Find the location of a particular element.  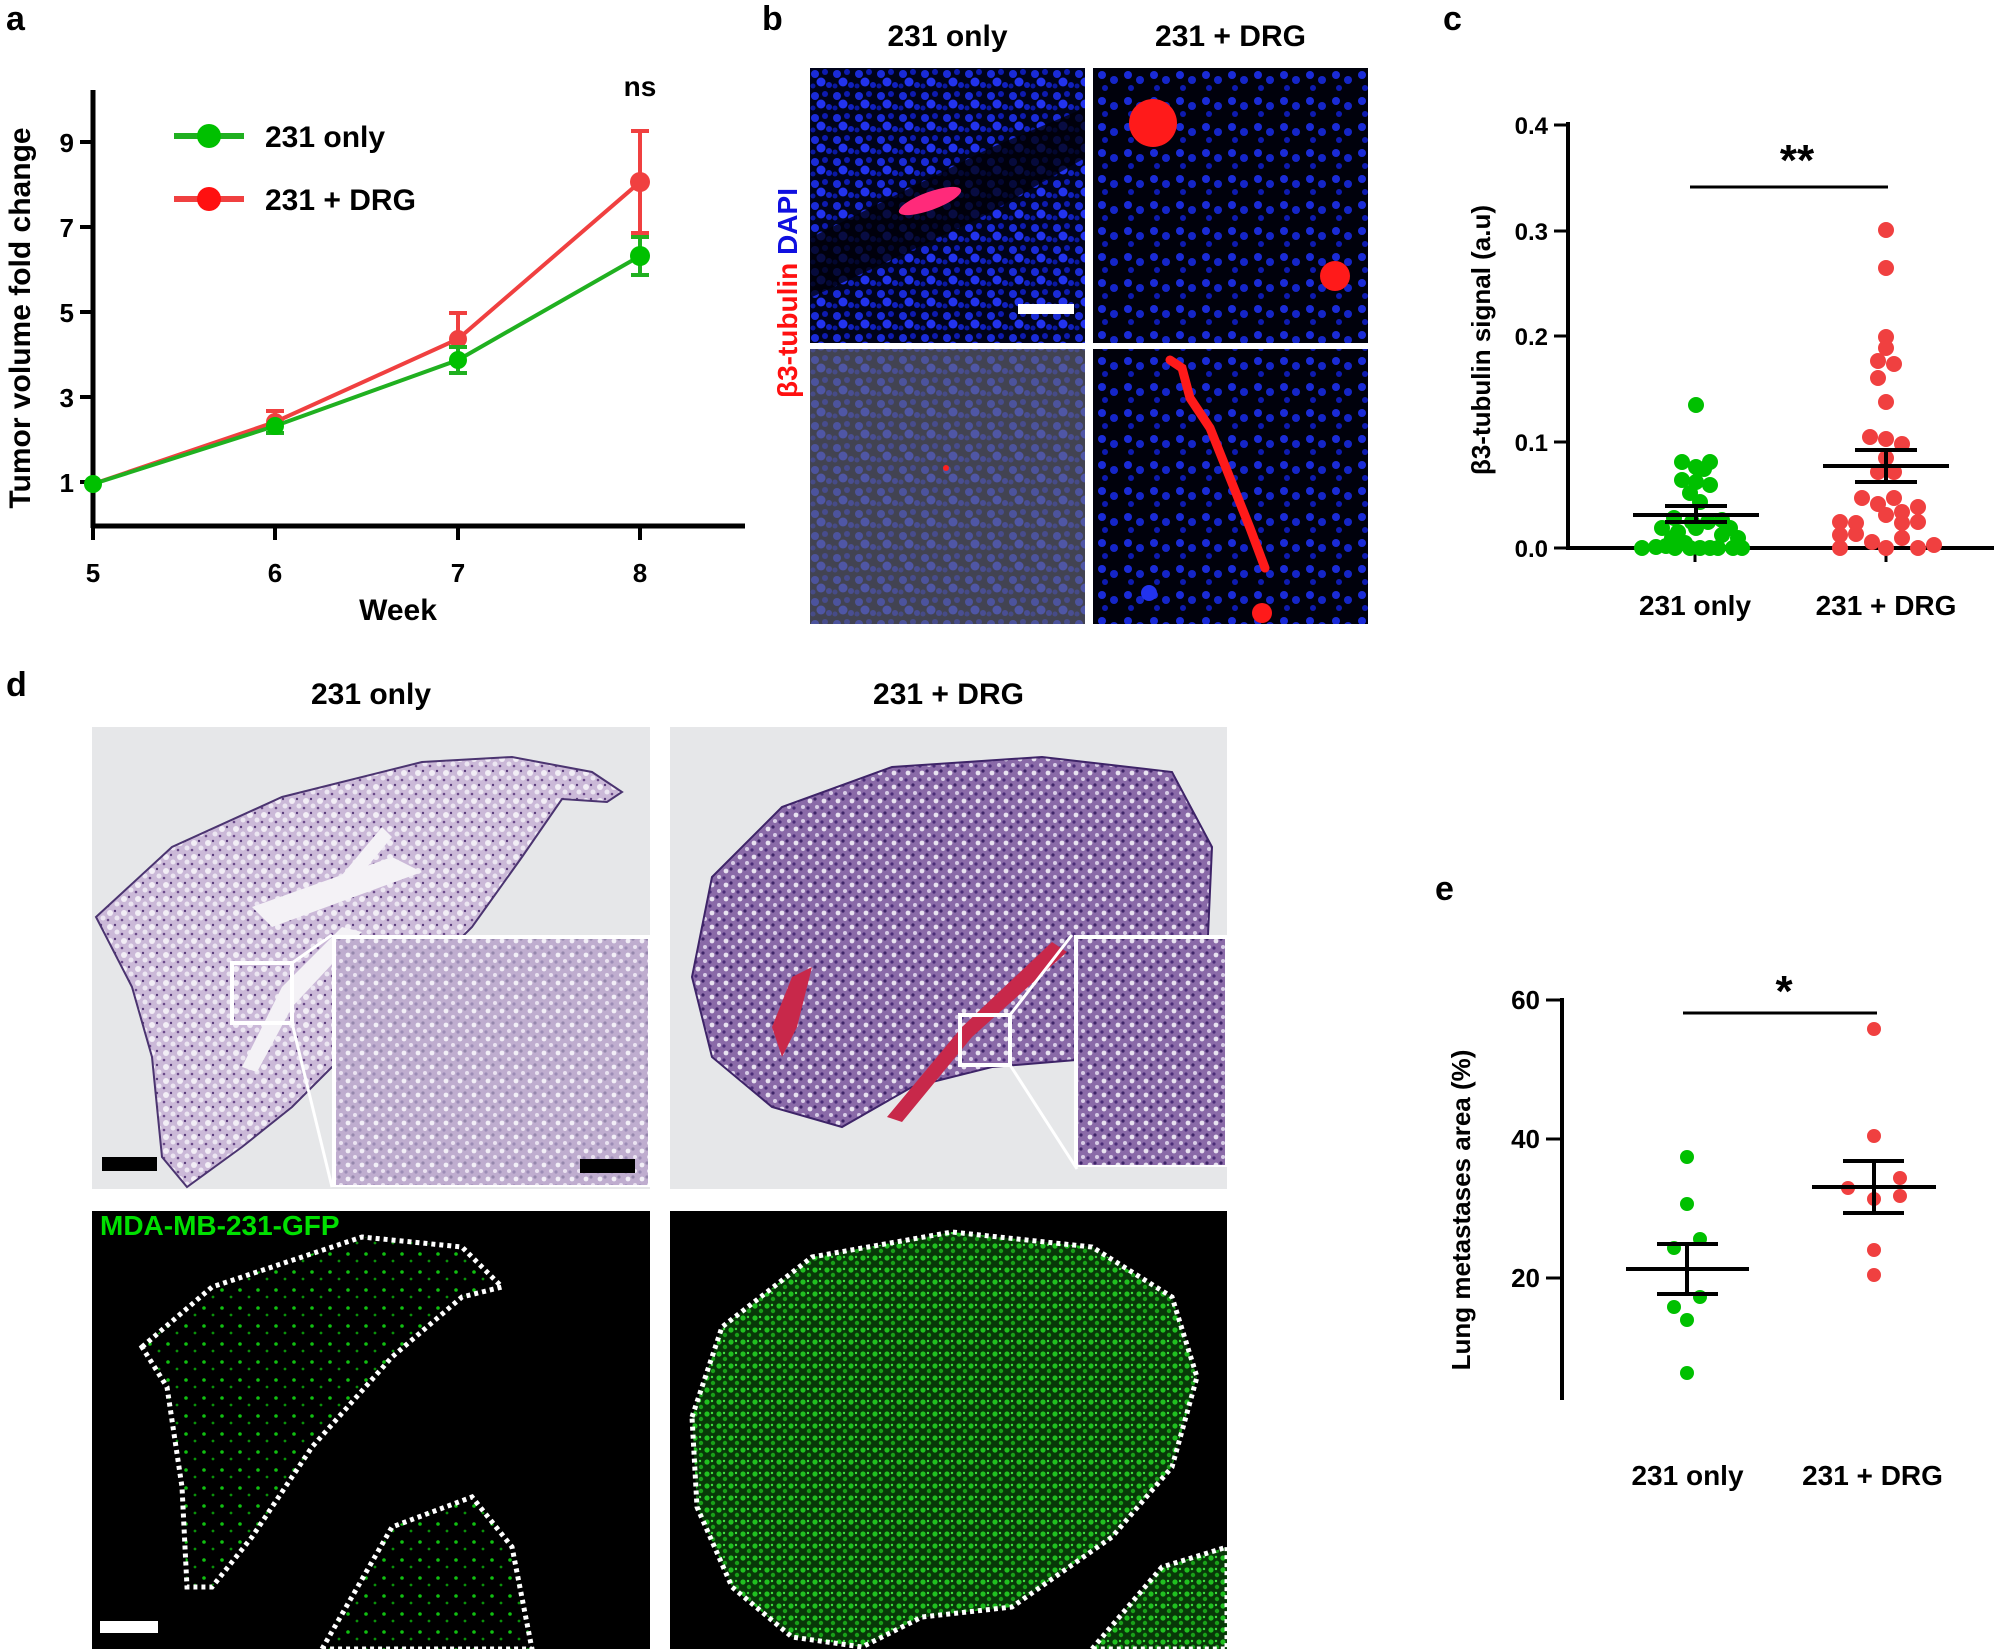

panel-label-a: a is located at coordinates (15, 19).